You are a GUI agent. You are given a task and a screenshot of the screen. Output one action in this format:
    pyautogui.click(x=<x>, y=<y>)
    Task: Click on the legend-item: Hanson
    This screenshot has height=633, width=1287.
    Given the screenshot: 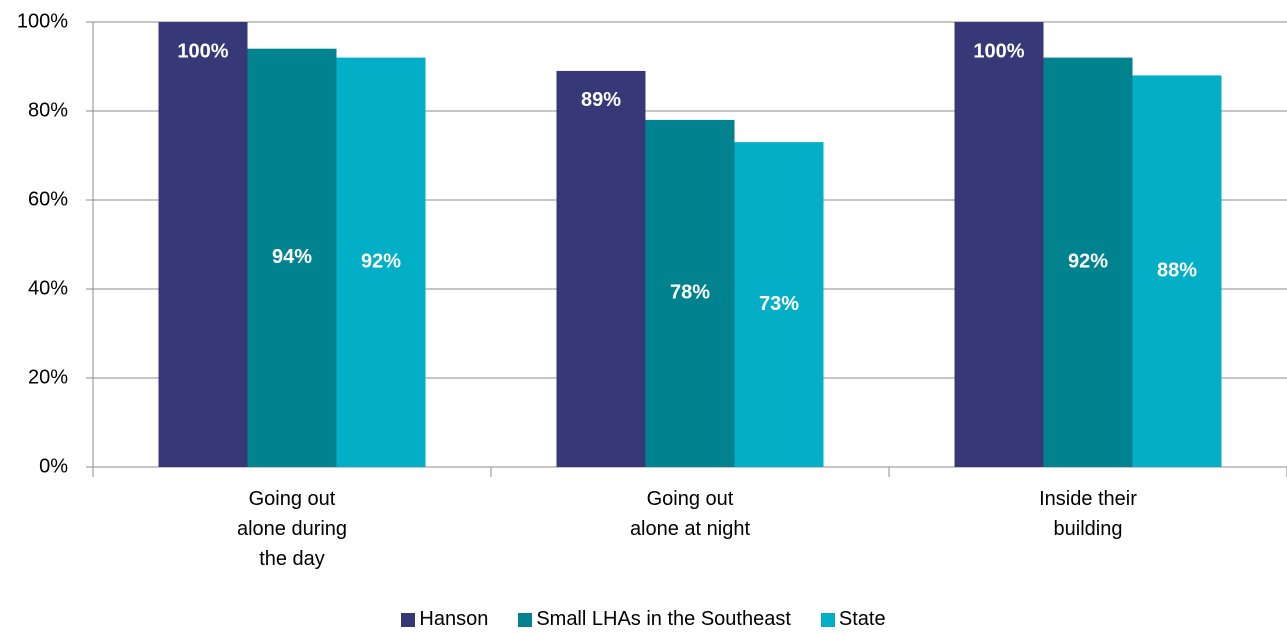 What is the action you would take?
    pyautogui.click(x=444, y=619)
    